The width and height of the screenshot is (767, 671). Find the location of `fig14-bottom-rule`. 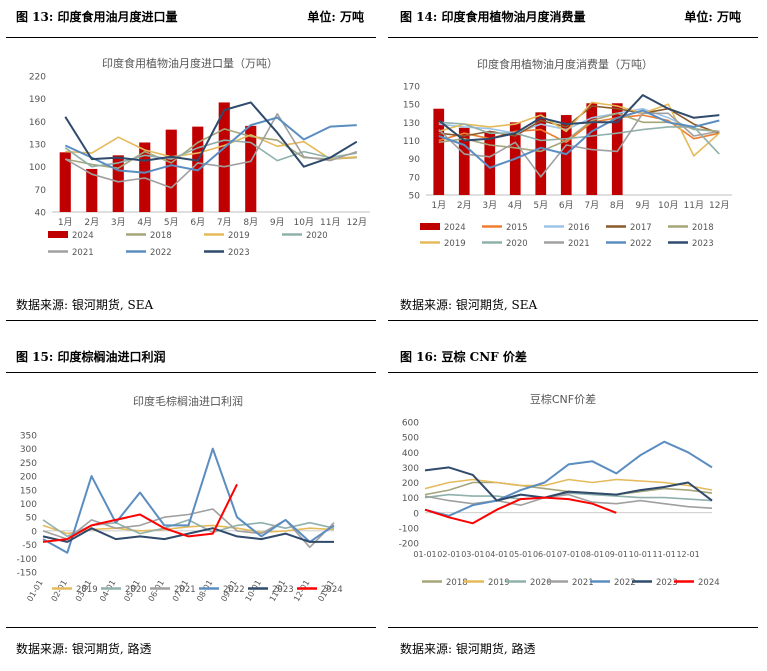

fig14-bottom-rule is located at coordinates (573, 320).